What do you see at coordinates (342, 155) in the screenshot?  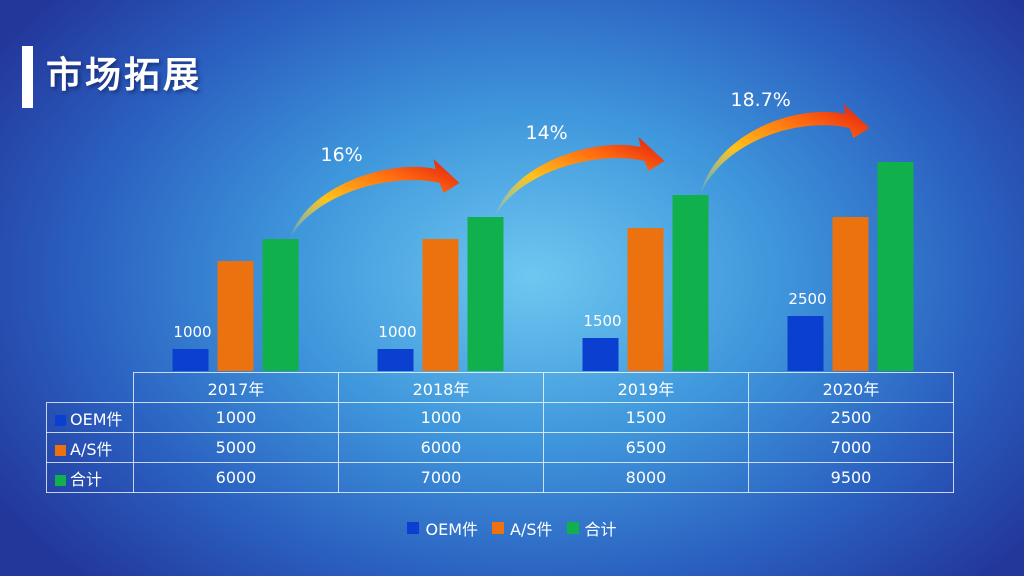 I see `growth-label-0: 16%` at bounding box center [342, 155].